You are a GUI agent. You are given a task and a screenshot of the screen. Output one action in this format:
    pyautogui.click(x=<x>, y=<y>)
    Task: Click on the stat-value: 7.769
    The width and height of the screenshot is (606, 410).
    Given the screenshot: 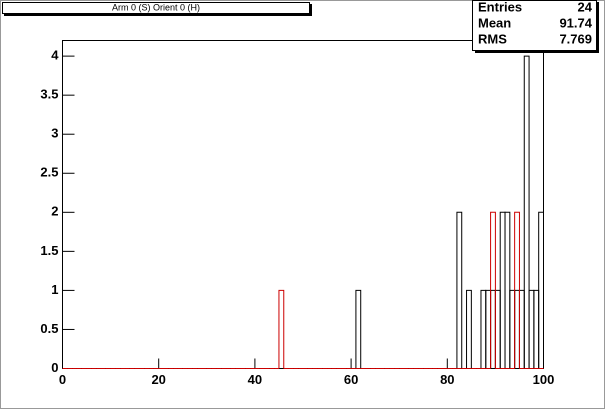 What is the action you would take?
    pyautogui.click(x=575, y=38)
    